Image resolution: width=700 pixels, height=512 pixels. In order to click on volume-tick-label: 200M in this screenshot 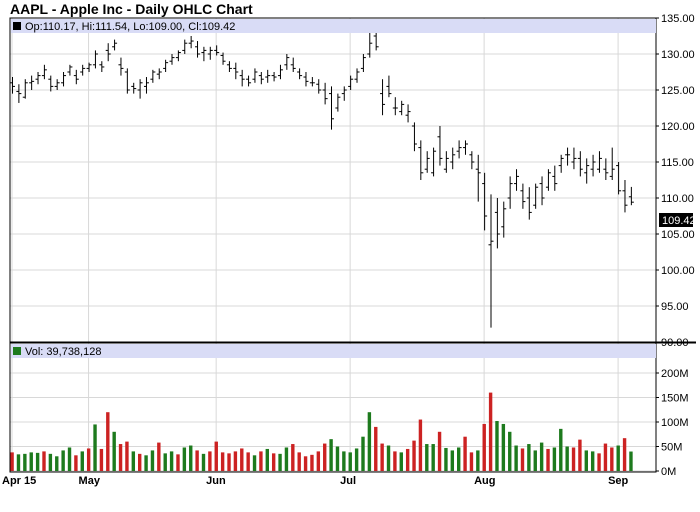, I will do `click(675, 374)`.